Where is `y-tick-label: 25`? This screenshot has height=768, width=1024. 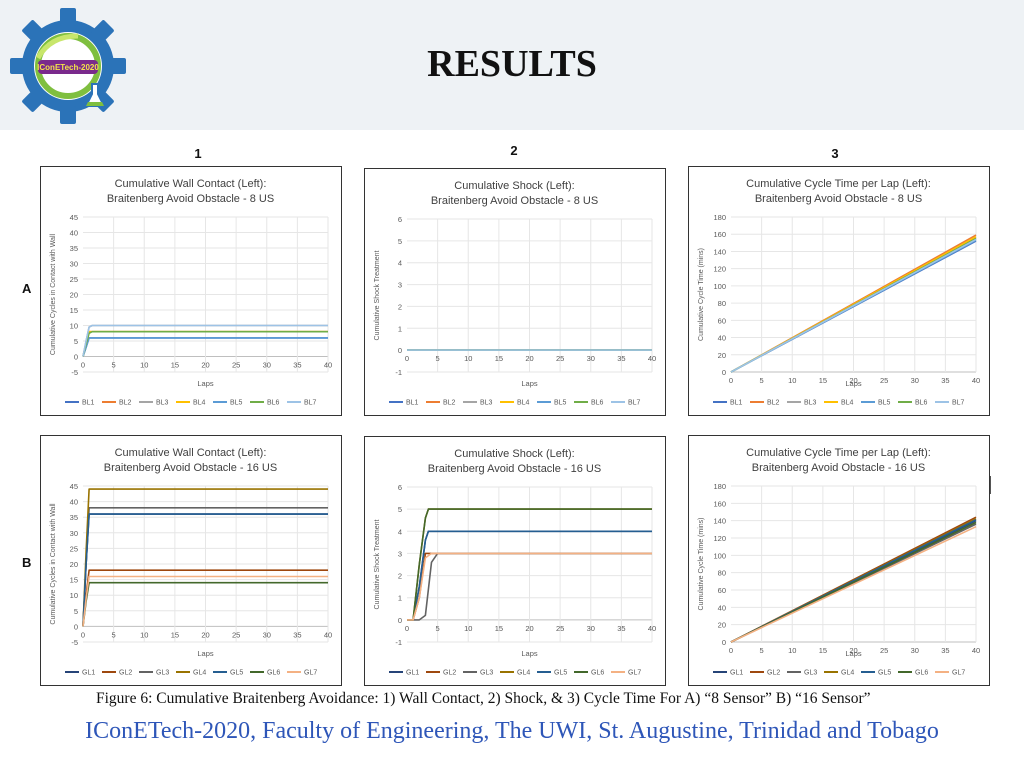
y-tick-label: 25 is located at coordinates (74, 279).